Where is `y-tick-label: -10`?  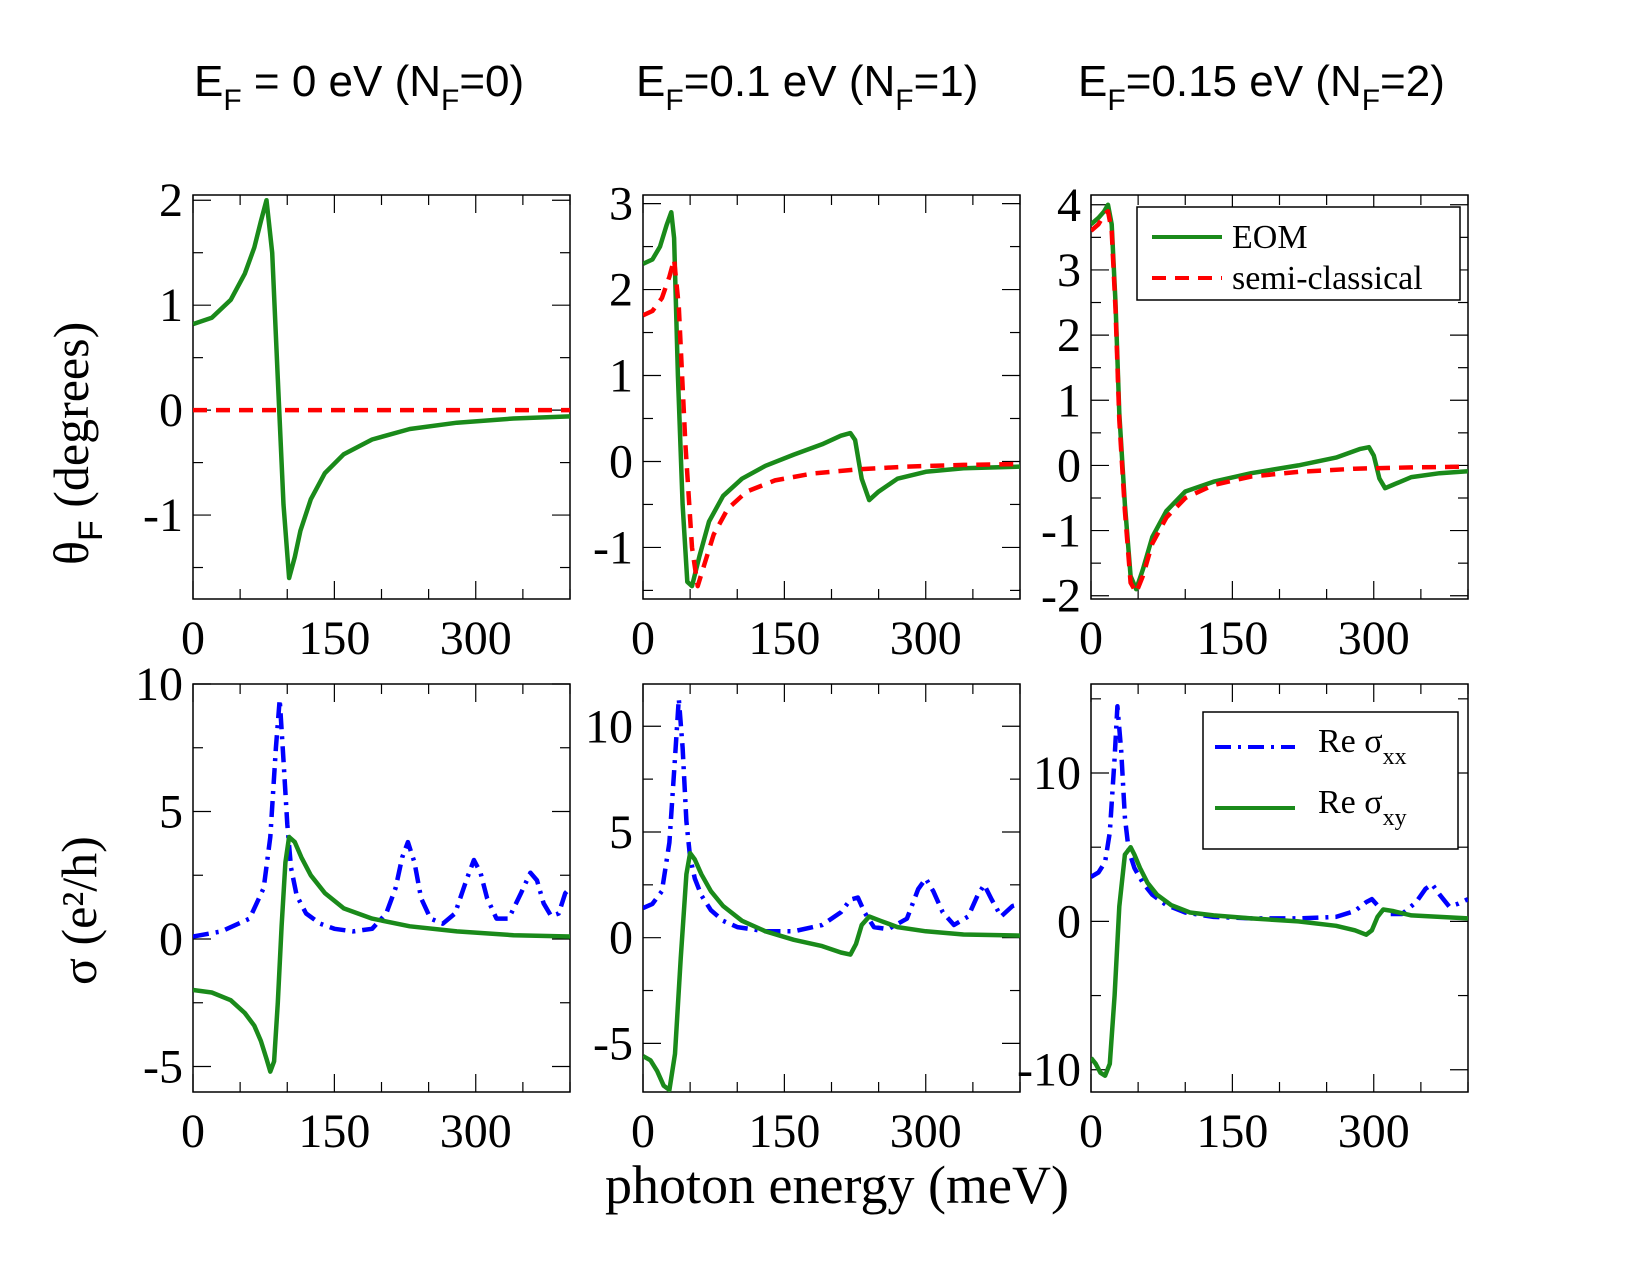
y-tick-label: -10 is located at coordinates (1049, 1070).